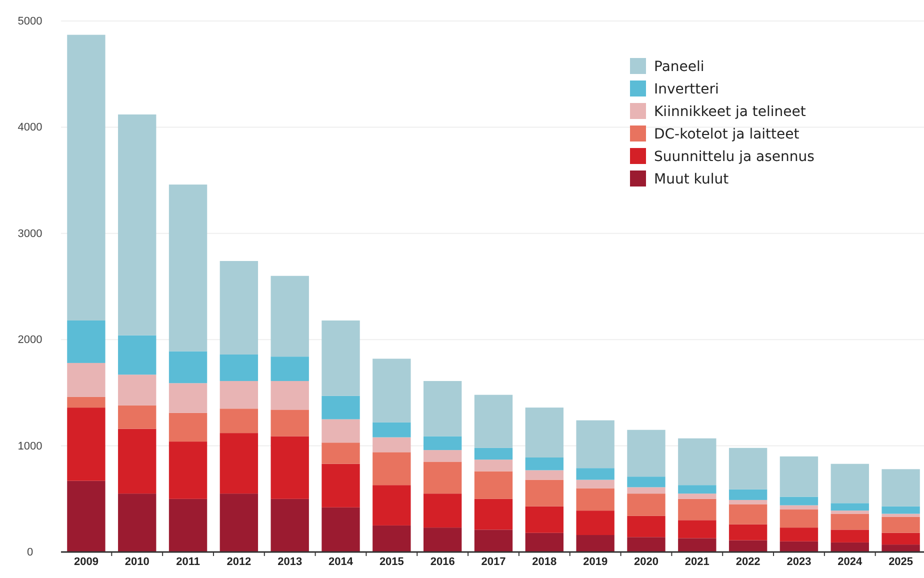 Image resolution: width=924 pixels, height=578 pixels. I want to click on x-tick-label: 2020, so click(646, 562).